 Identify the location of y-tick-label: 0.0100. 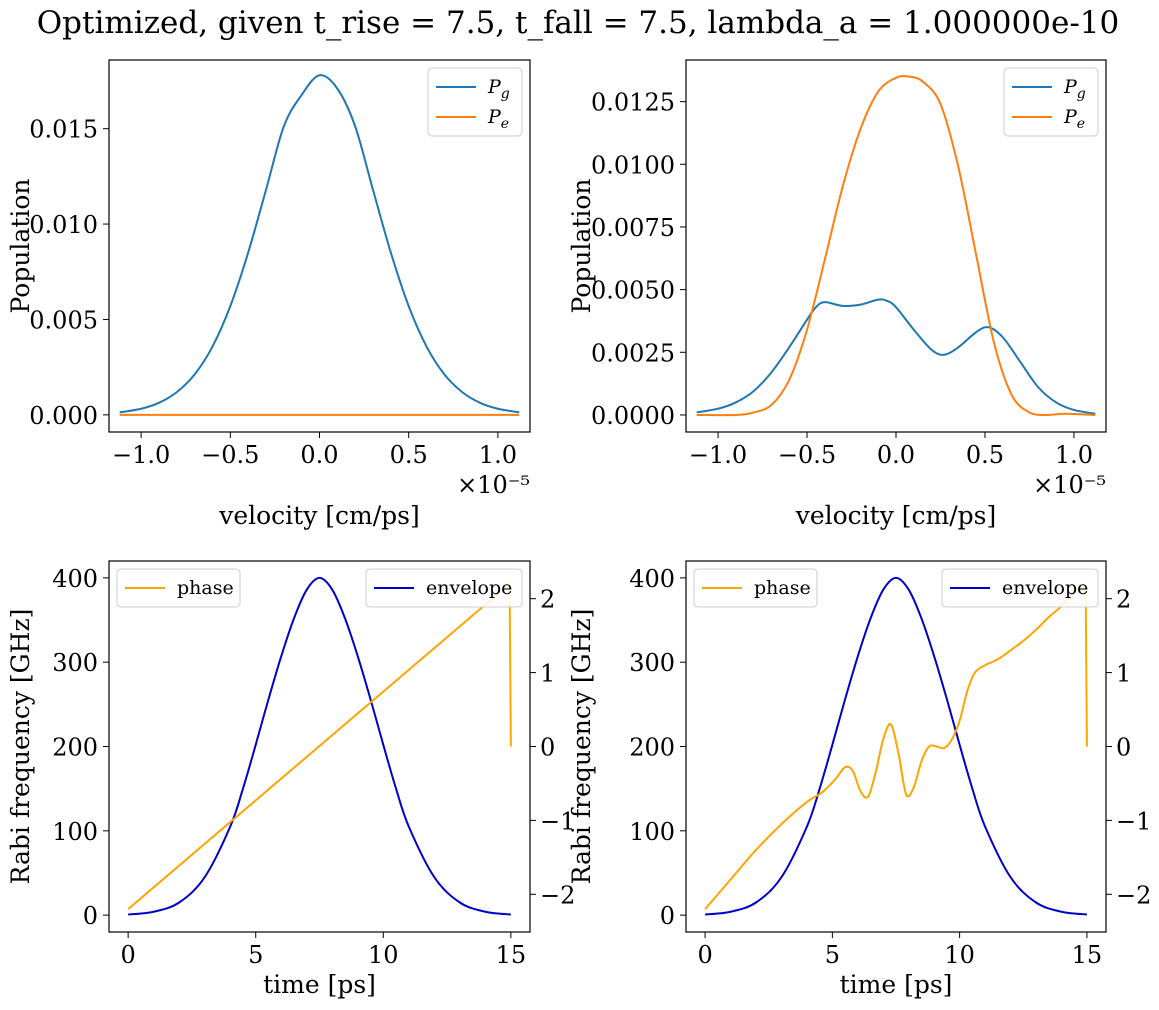
(633, 165).